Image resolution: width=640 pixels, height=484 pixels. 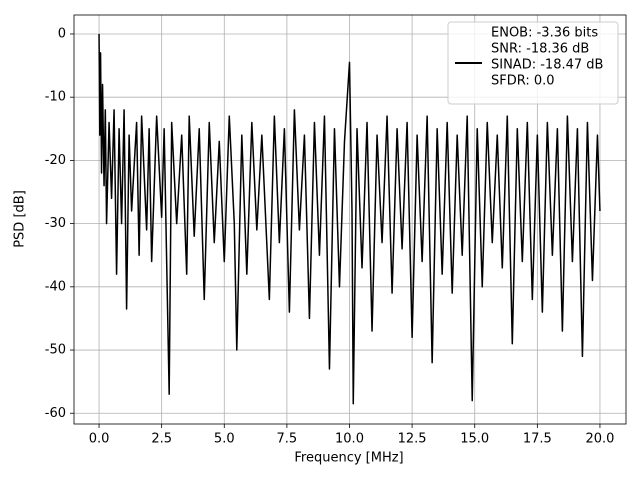 I want to click on y-tick-label: -50, so click(x=55, y=350).